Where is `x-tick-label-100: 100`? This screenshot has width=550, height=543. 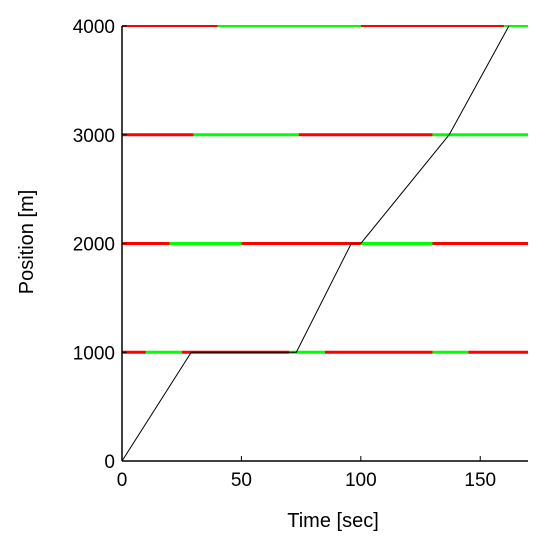
x-tick-label-100: 100 is located at coordinates (361, 480).